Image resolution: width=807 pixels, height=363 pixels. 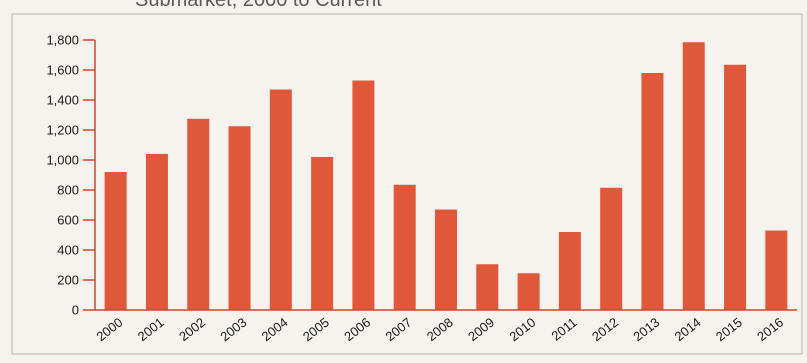 What do you see at coordinates (357, 330) in the screenshot?
I see `x-tick-label: 2006` at bounding box center [357, 330].